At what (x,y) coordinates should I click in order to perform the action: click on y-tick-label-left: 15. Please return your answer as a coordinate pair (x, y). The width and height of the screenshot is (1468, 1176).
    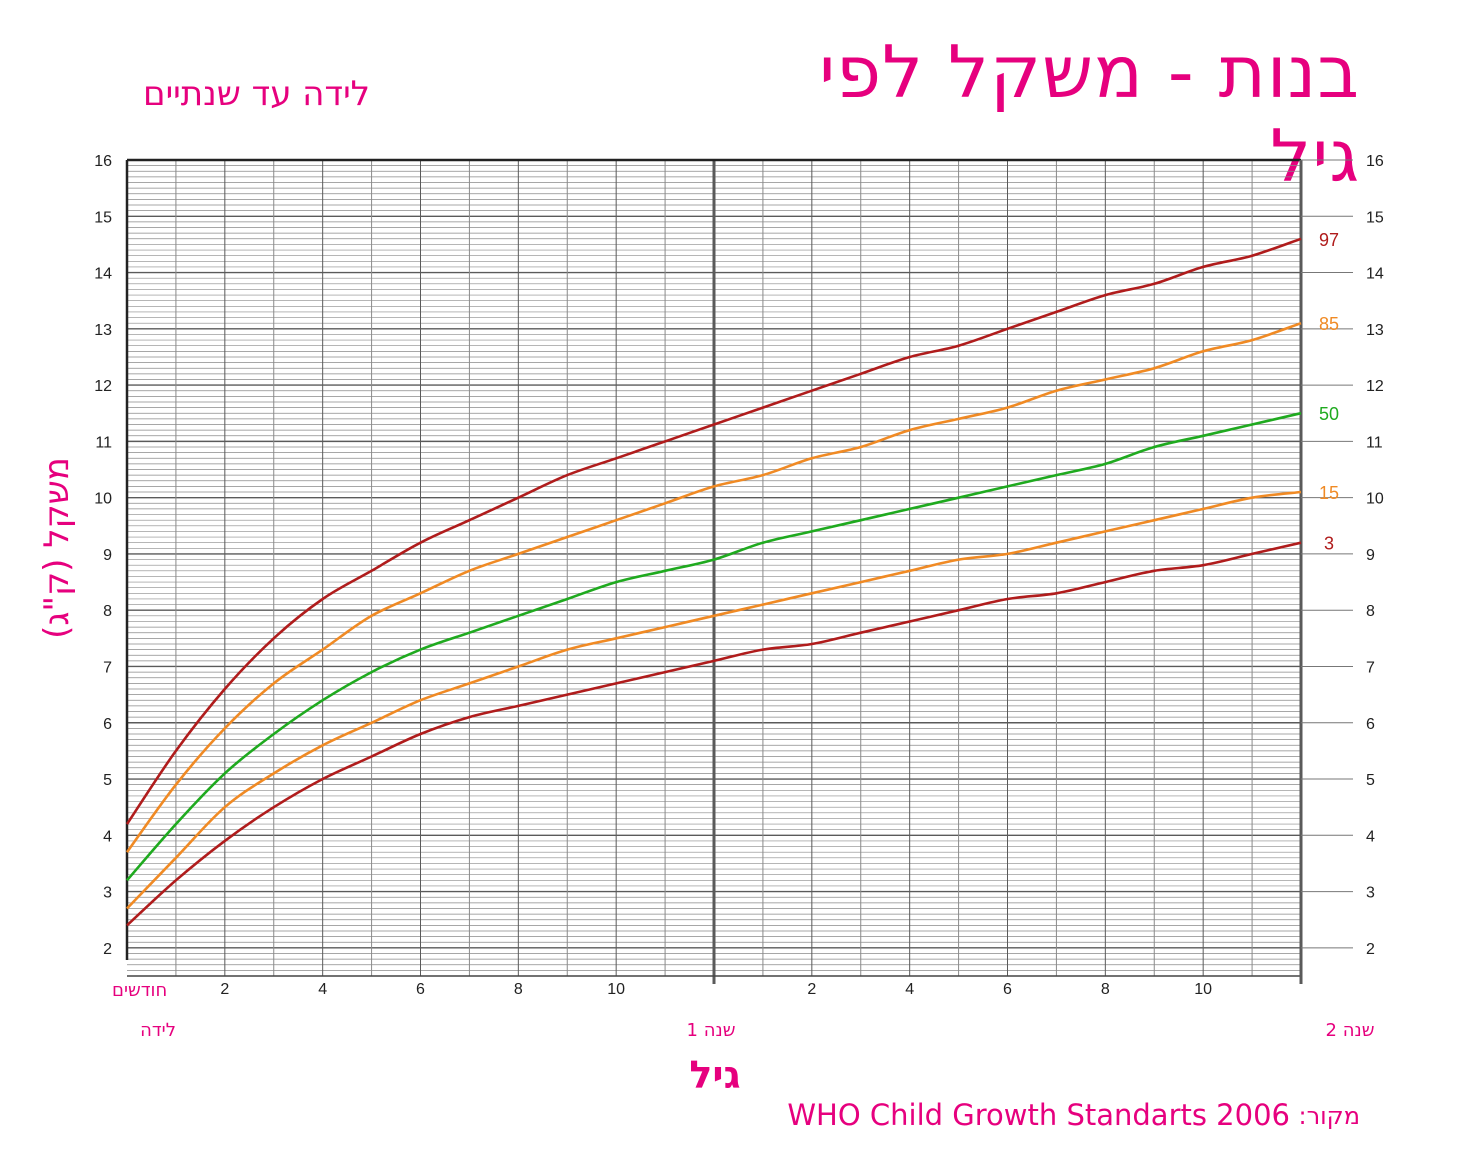
    Looking at the image, I should click on (103, 217).